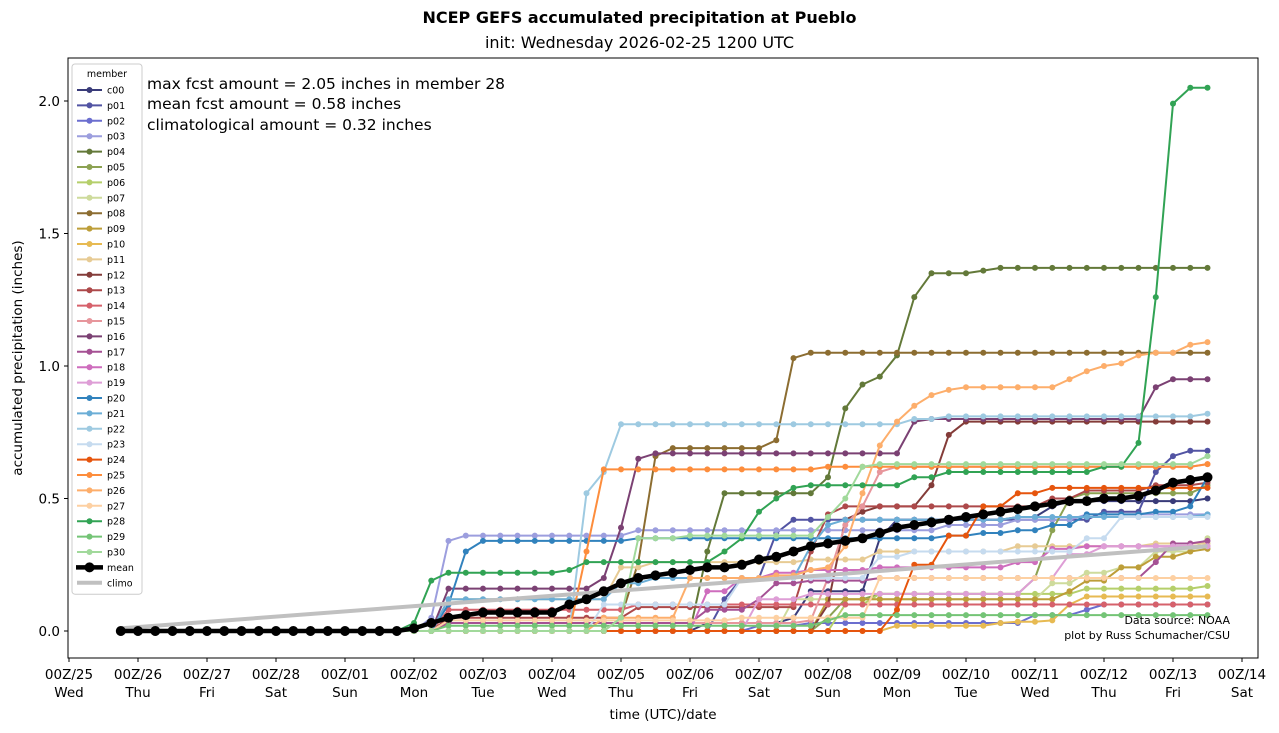  I want to click on legend-label: p08, so click(116, 214).